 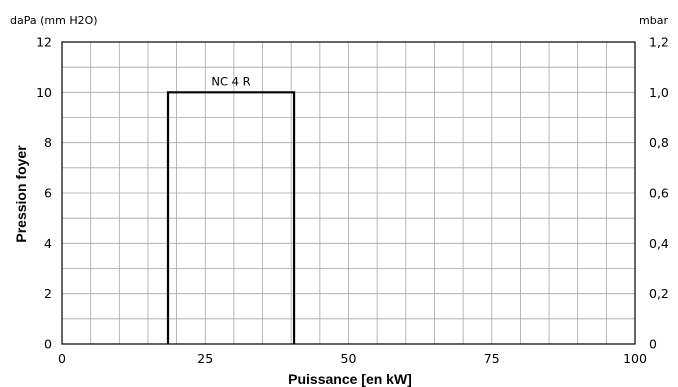 What do you see at coordinates (48, 293) in the screenshot?
I see `y-left-tick-label: 2` at bounding box center [48, 293].